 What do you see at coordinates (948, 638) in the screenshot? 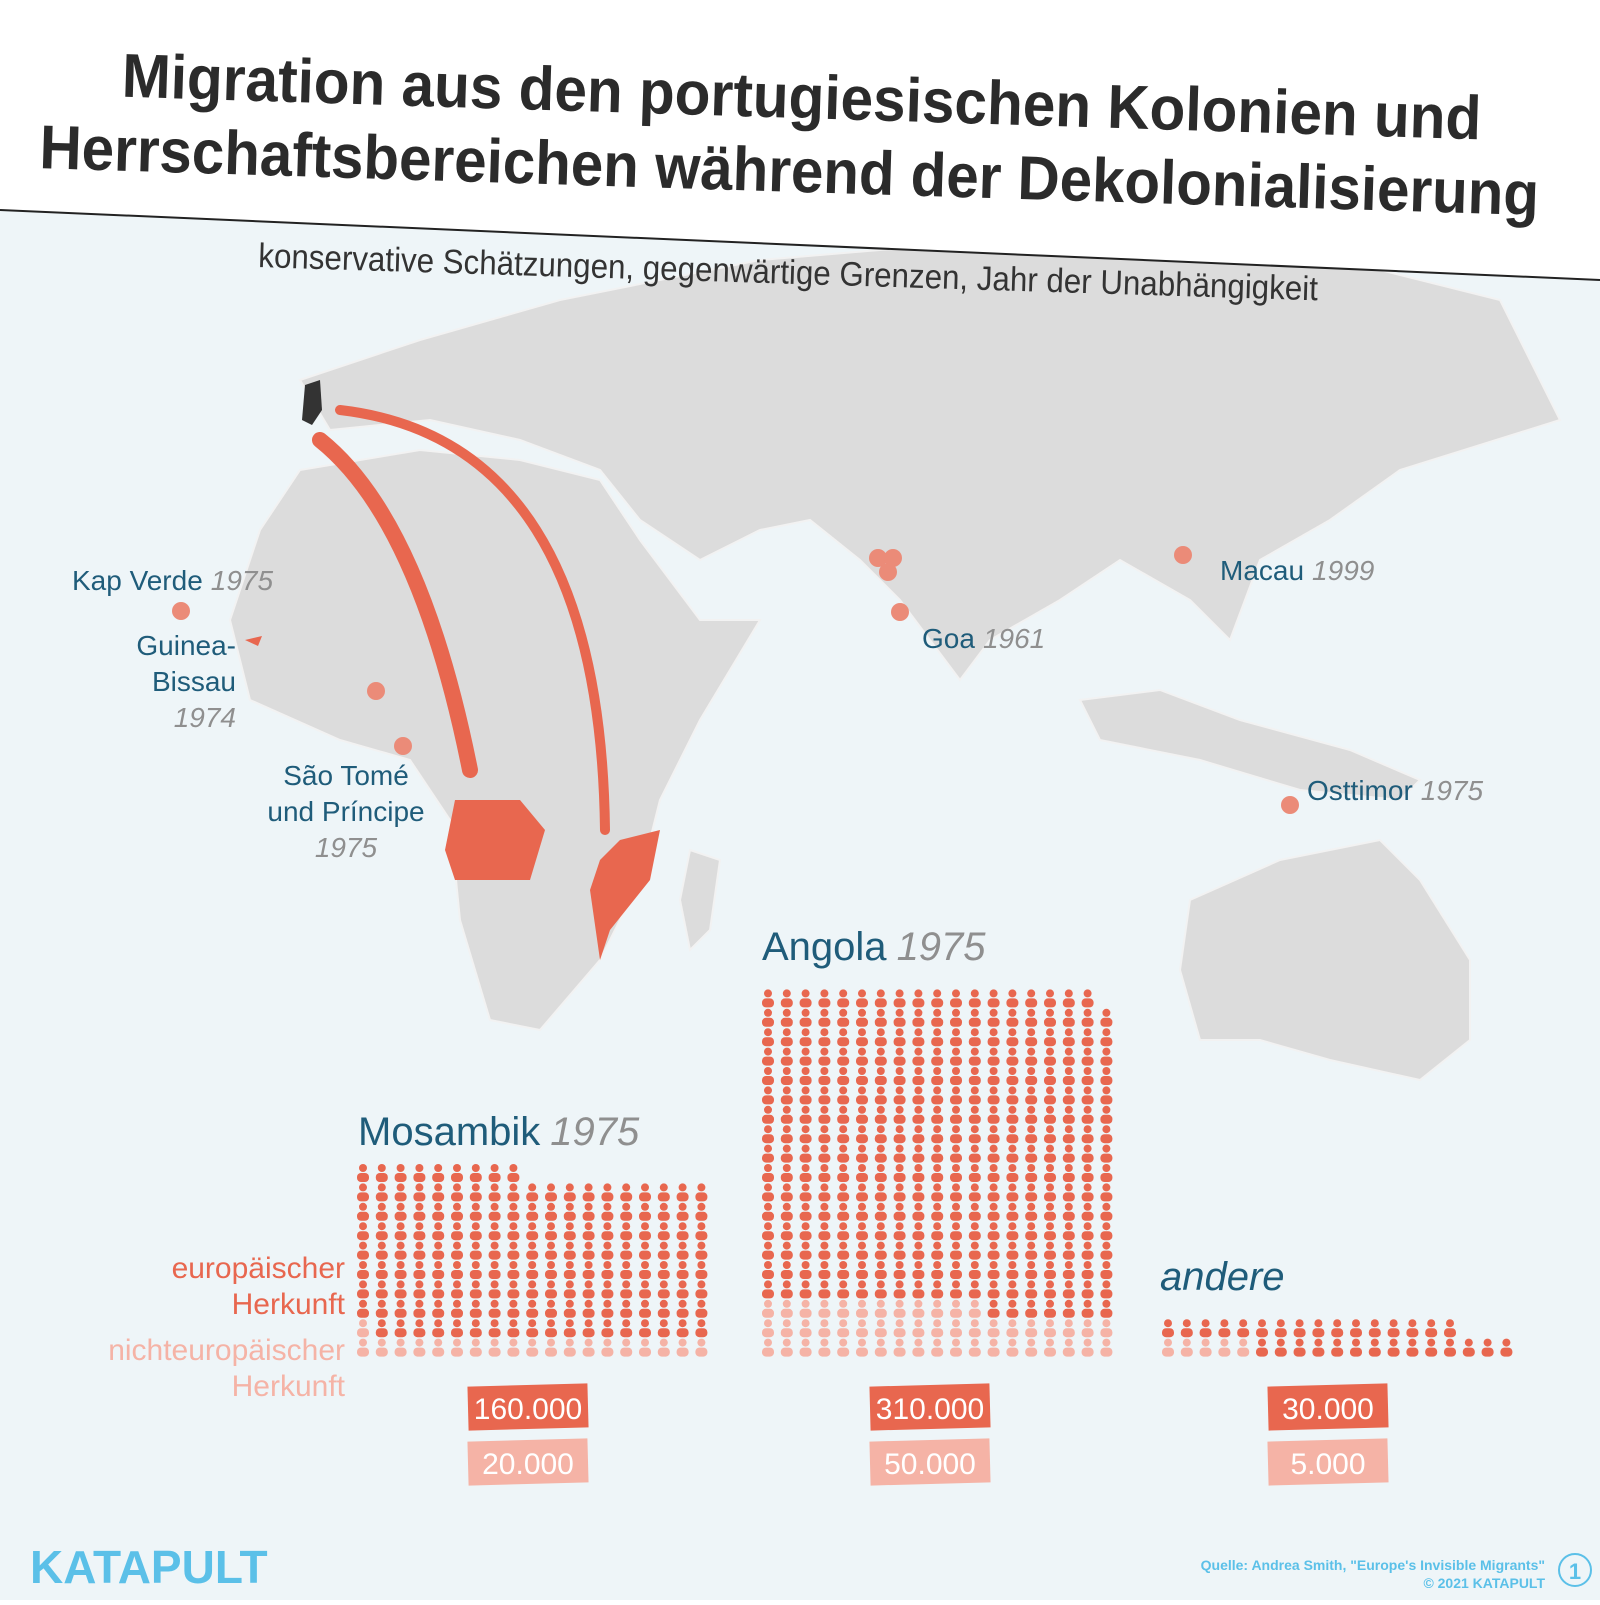
I see `place-name: Goa` at bounding box center [948, 638].